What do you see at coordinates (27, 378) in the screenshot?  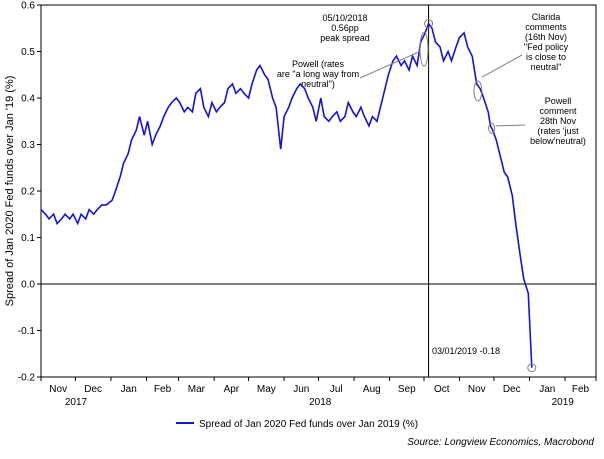 I see `y-tick-label: -0.2` at bounding box center [27, 378].